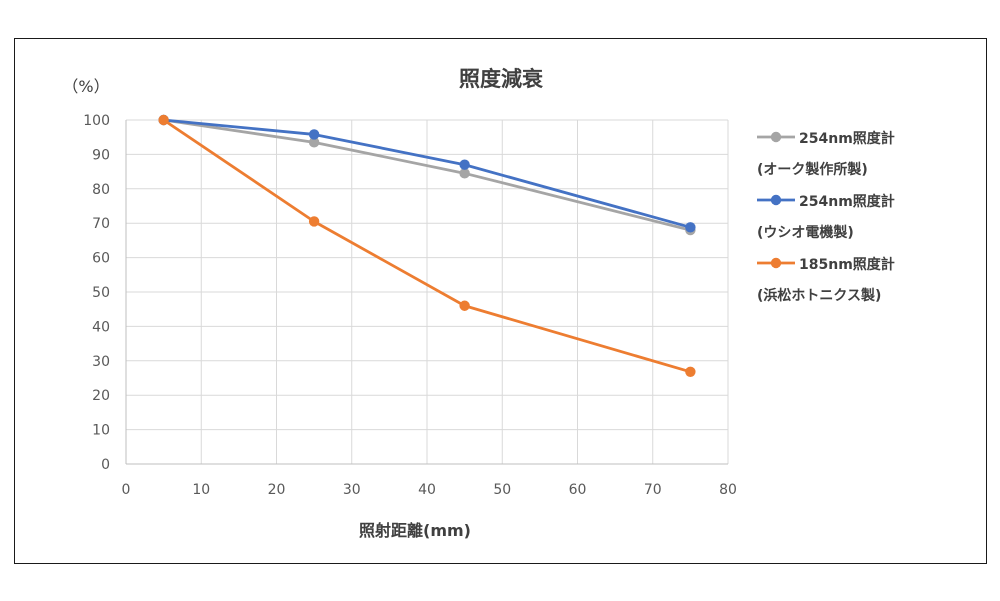  Describe the element at coordinates (85, 86) in the screenshot. I see `y-axis-label: （%）` at that location.